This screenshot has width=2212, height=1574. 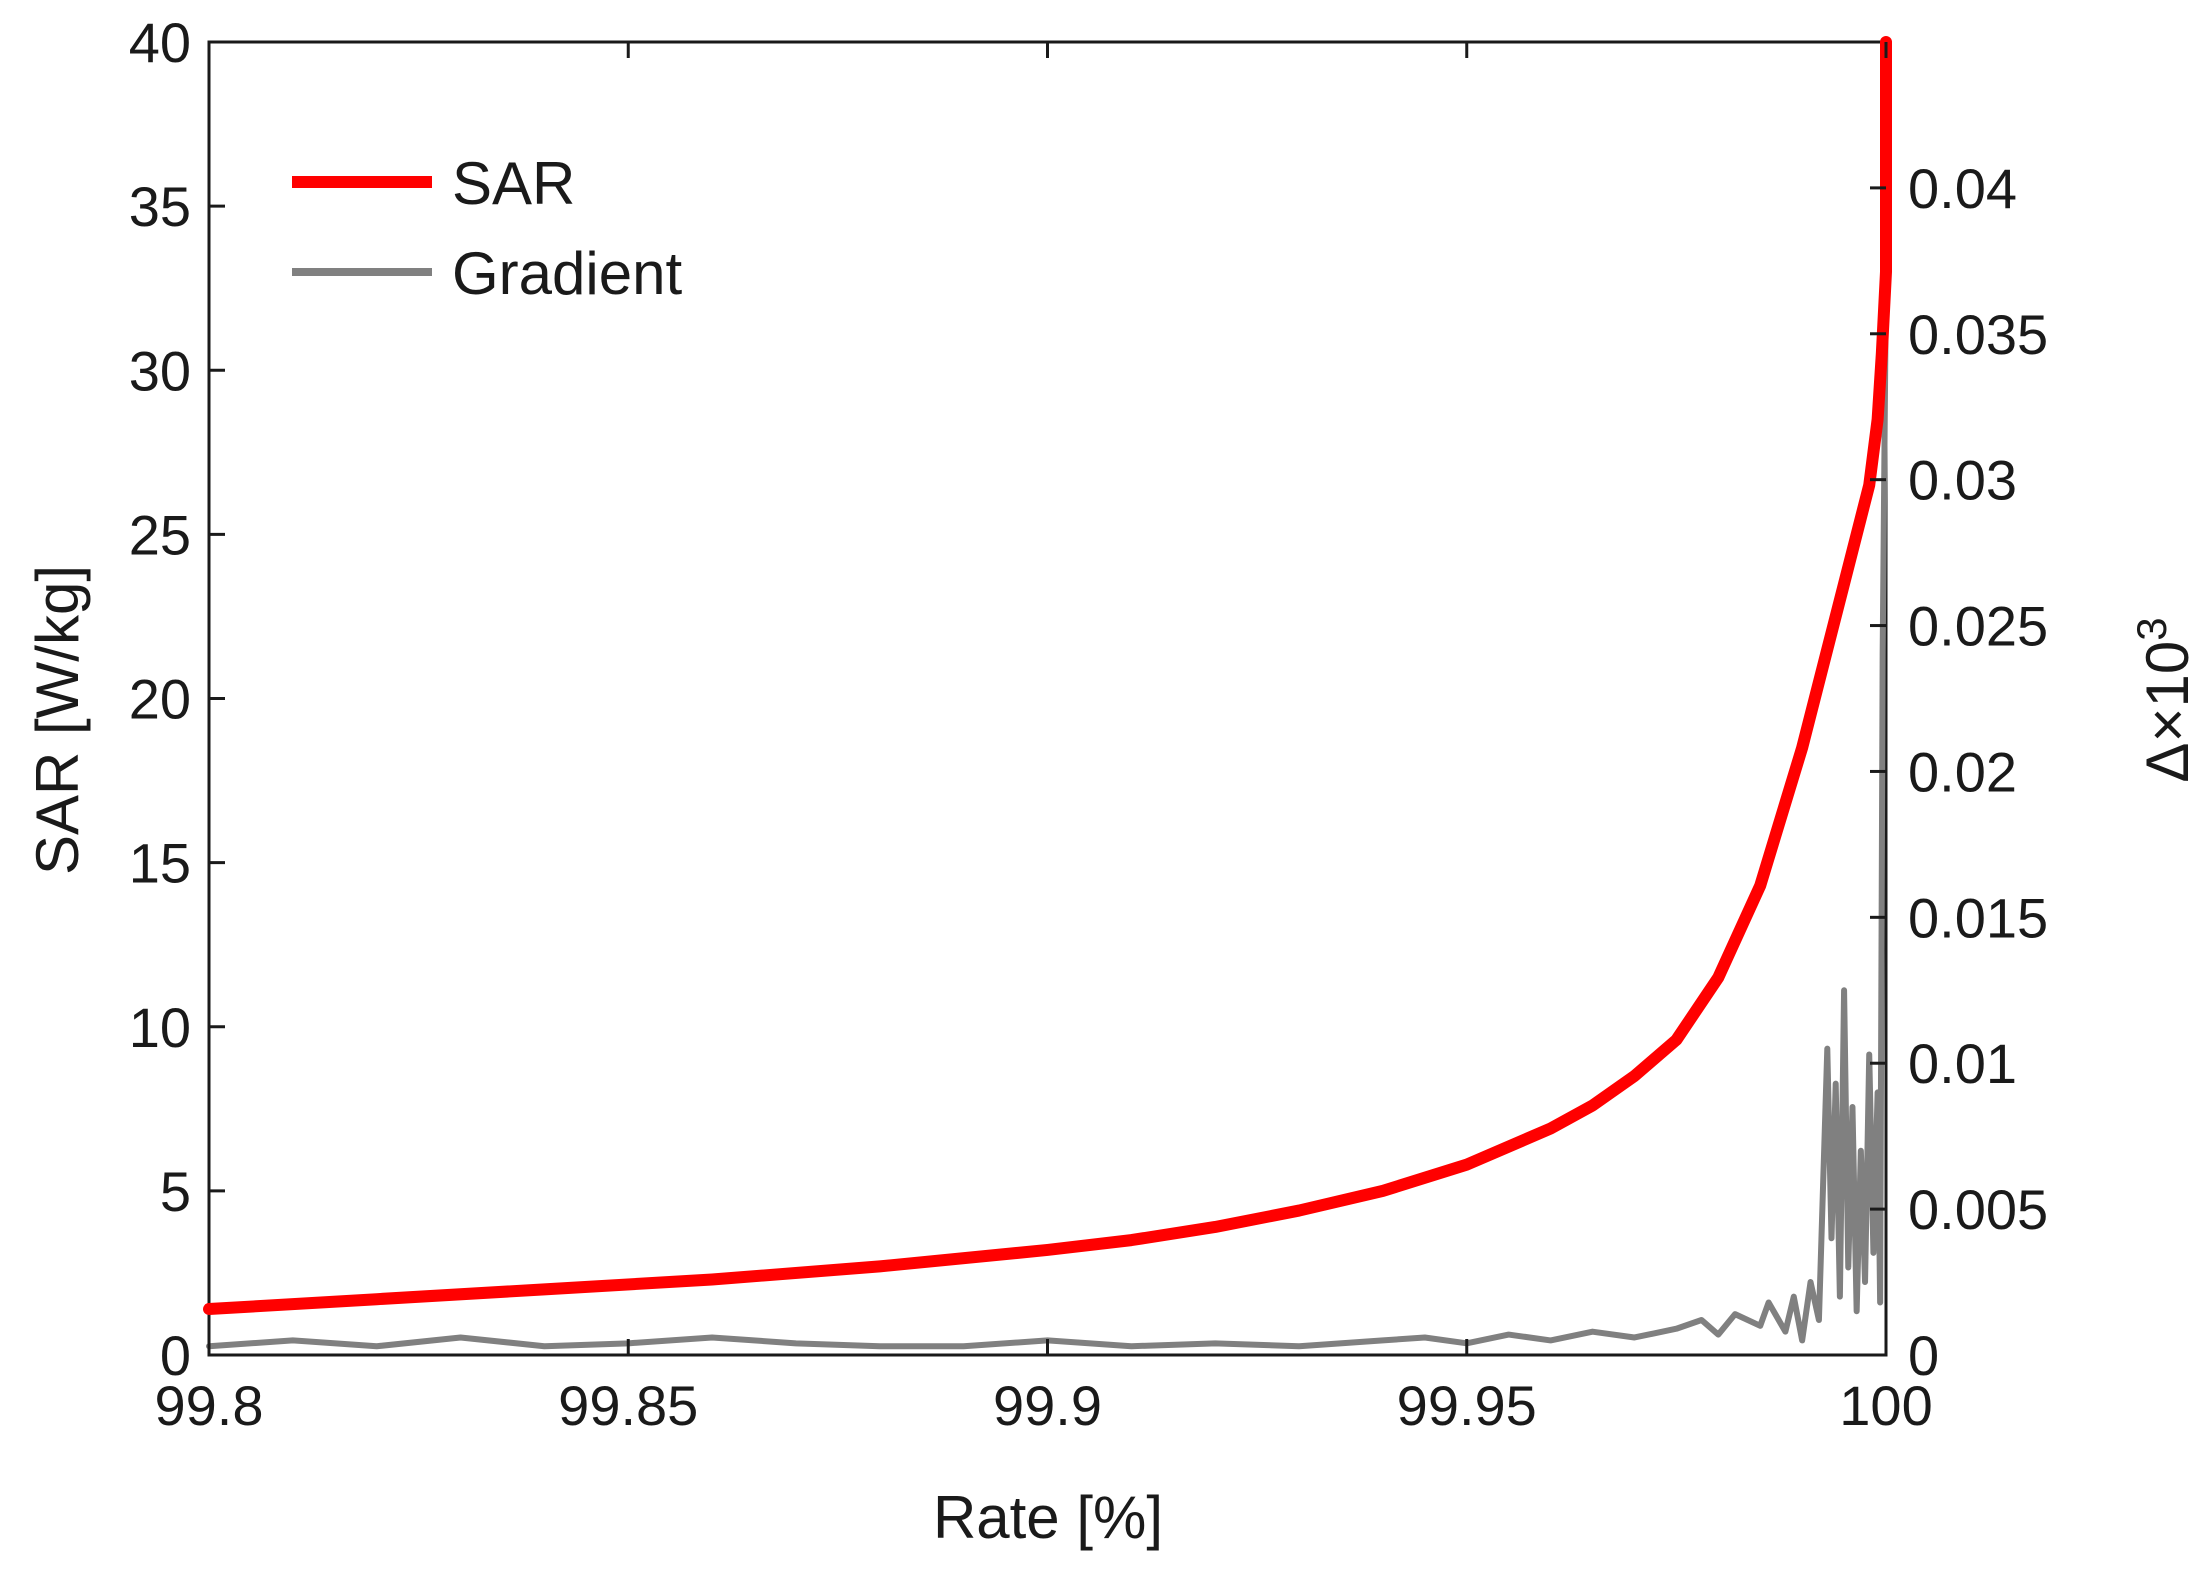 I want to click on legend-gradient-label: Gradient, so click(x=567, y=273).